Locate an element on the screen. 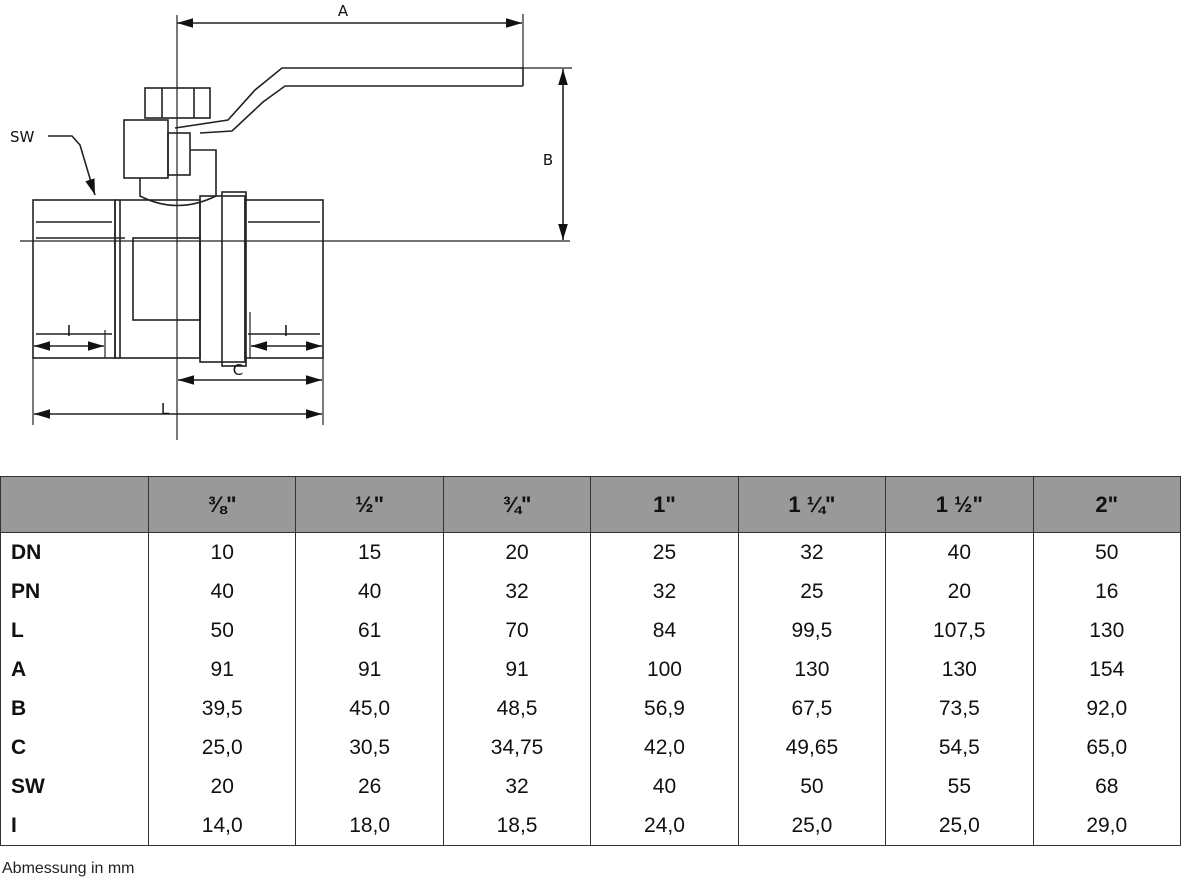 This screenshot has height=881, width=1181. row-header: I is located at coordinates (74, 826).